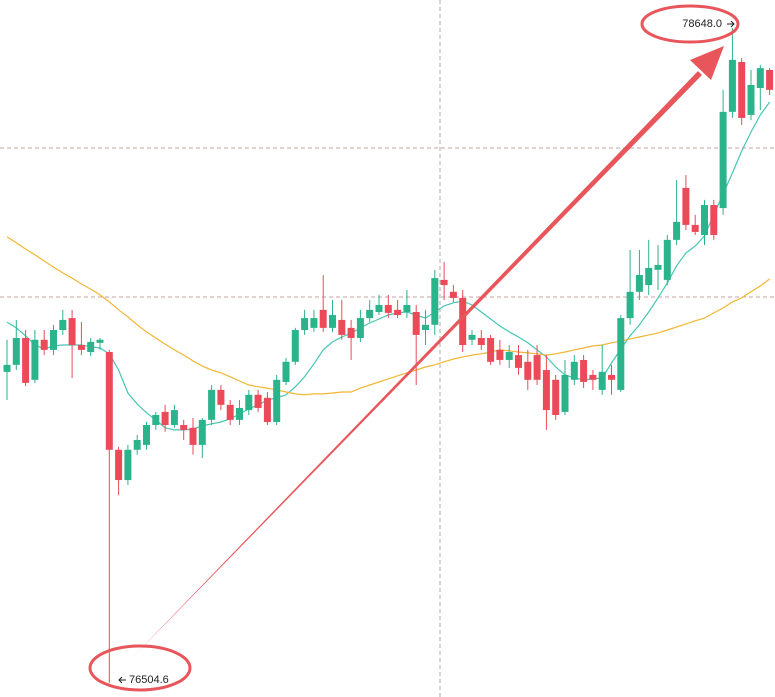 Image resolution: width=775 pixels, height=697 pixels. What do you see at coordinates (149, 680) in the screenshot?
I see `min-price-label: 76504.6` at bounding box center [149, 680].